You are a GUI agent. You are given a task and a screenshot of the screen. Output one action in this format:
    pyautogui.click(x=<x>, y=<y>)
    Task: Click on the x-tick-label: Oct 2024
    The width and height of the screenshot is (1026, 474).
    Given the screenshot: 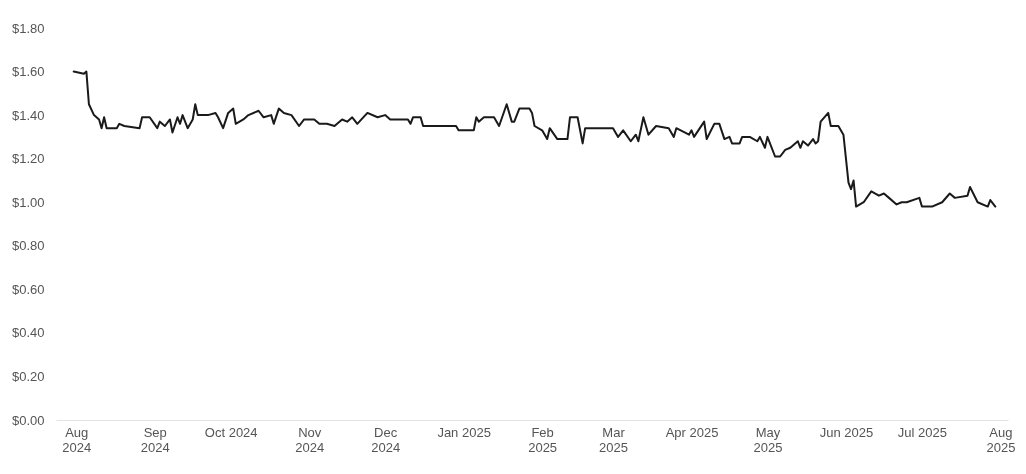 What is the action you would take?
    pyautogui.click(x=231, y=432)
    